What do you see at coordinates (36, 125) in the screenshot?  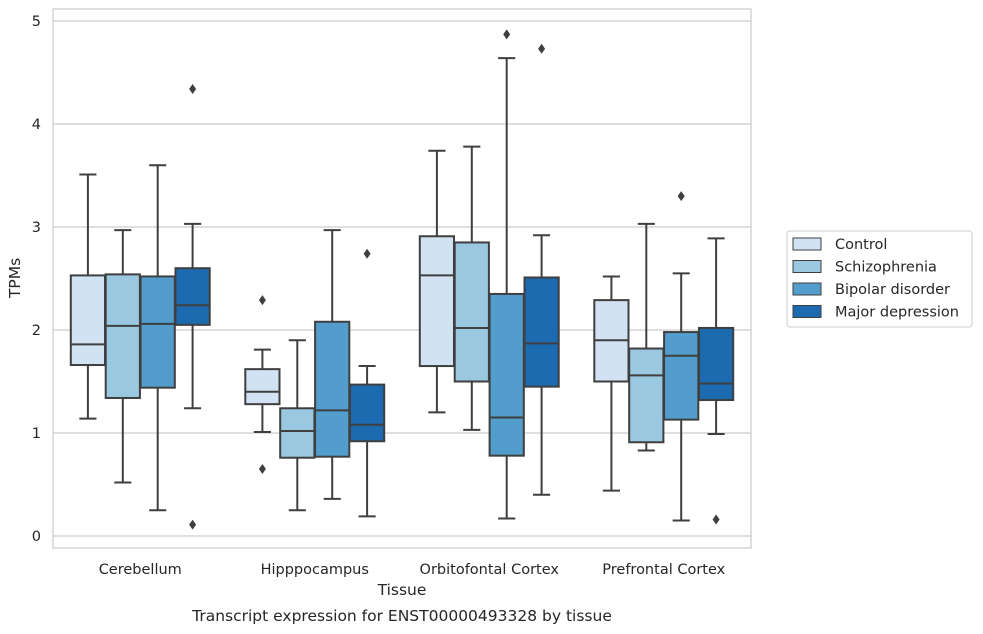 I see `y-tick-label: 4` at bounding box center [36, 125].